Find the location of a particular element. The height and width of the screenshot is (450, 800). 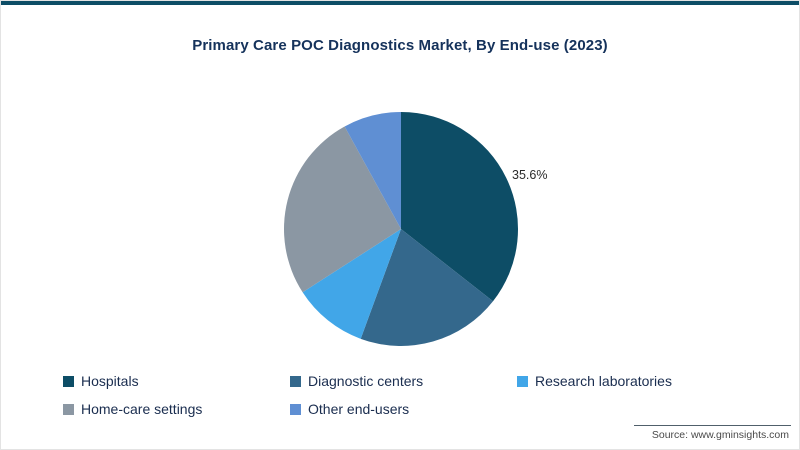

legend-item-hospitals: Hospitals is located at coordinates (176, 381).